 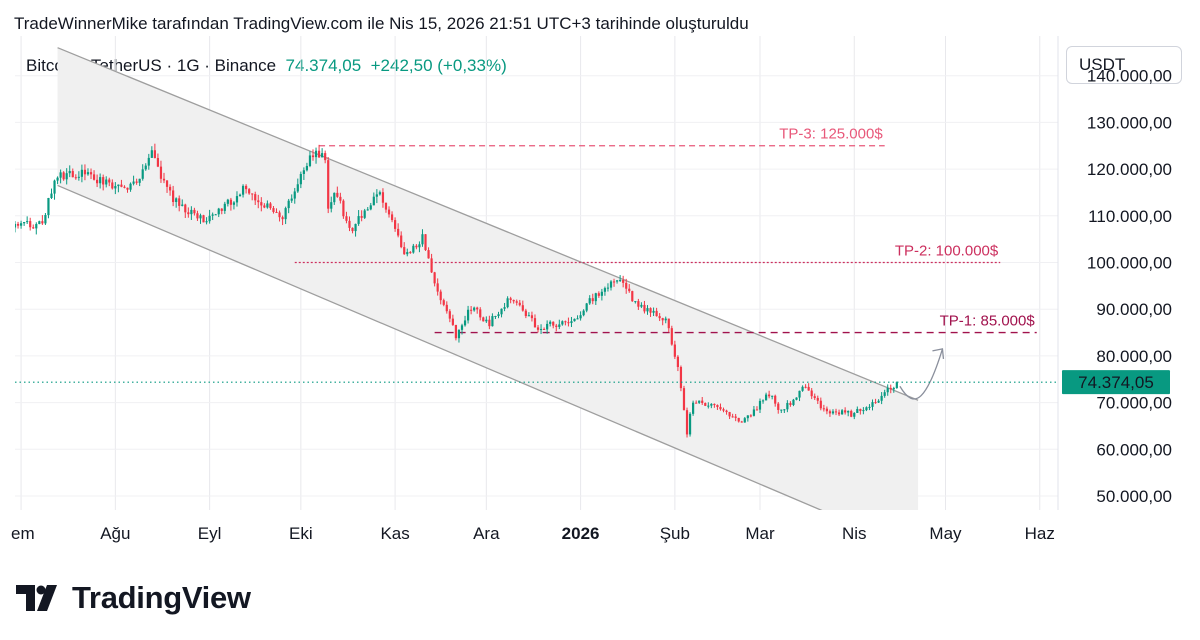 What do you see at coordinates (1129, 122) in the screenshot?
I see `y-tick-label-1: 130.000,00` at bounding box center [1129, 122].